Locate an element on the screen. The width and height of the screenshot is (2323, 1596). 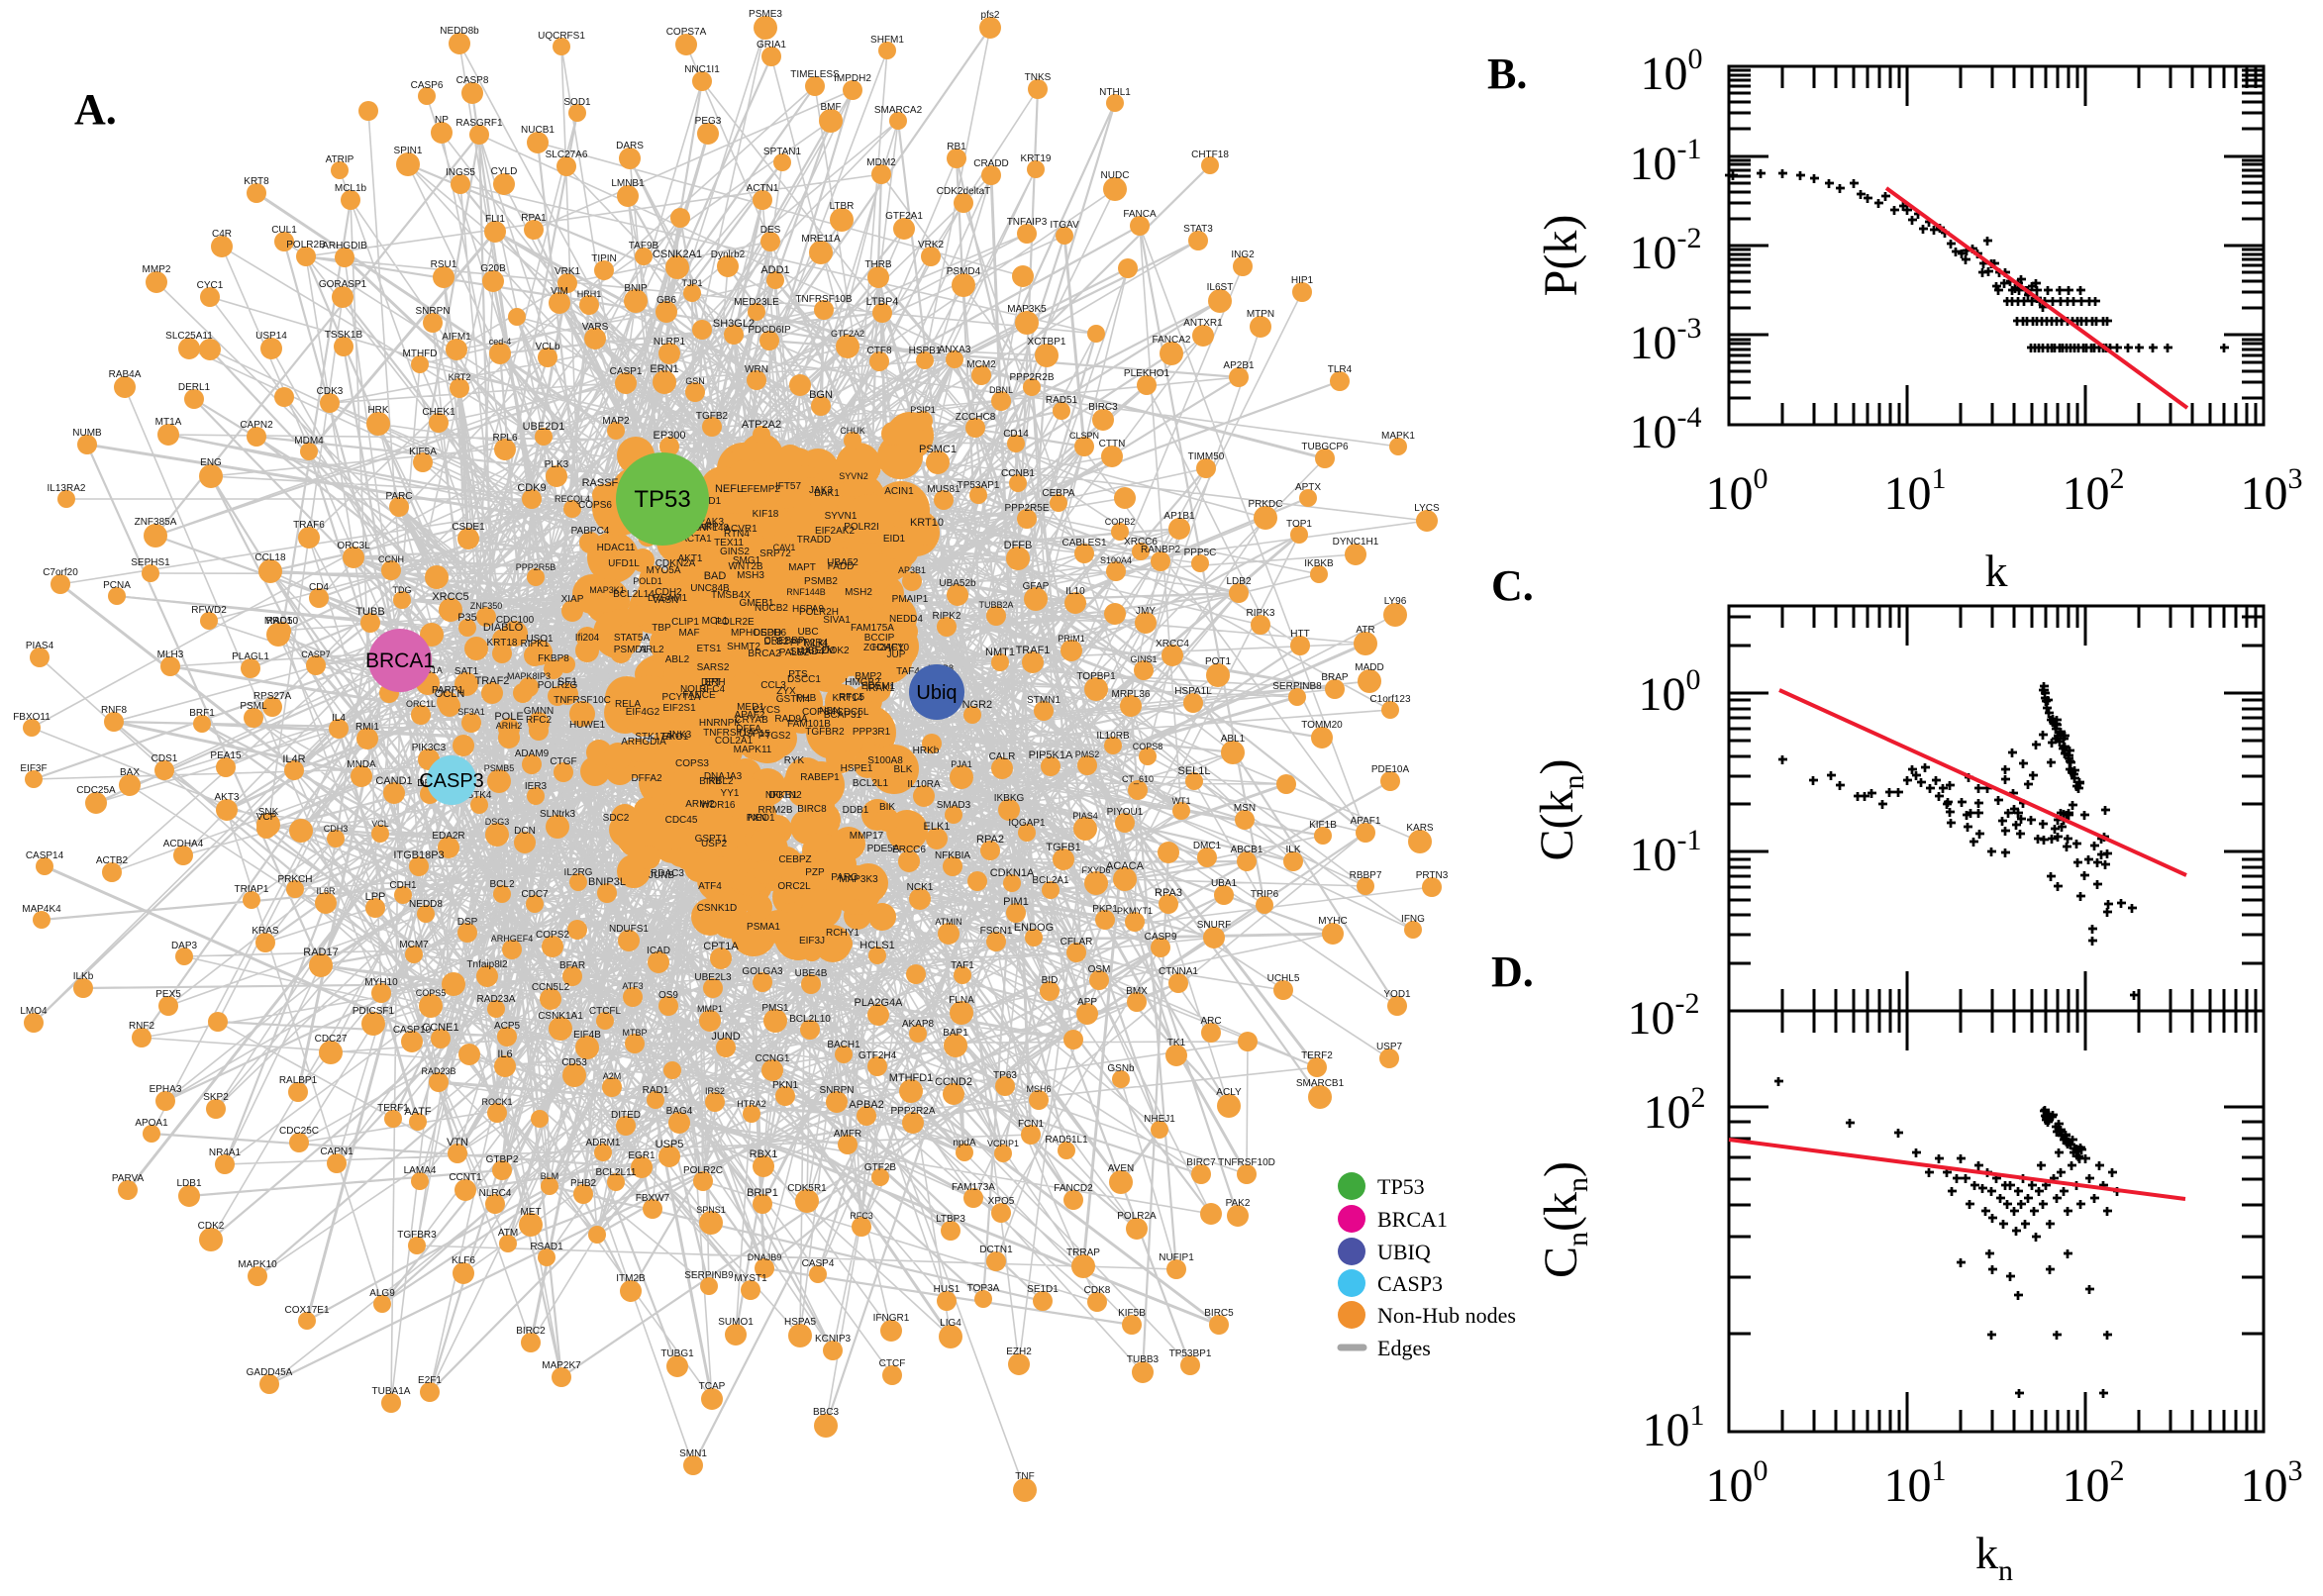
svg-text: SNURF is located at coordinates (1214, 926).